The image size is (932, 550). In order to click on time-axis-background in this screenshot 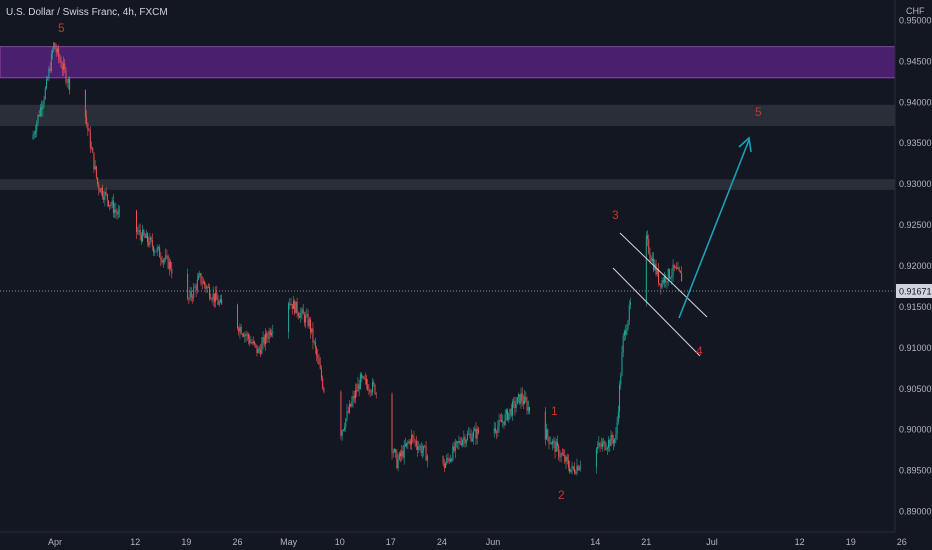, I will do `click(466, 541)`.